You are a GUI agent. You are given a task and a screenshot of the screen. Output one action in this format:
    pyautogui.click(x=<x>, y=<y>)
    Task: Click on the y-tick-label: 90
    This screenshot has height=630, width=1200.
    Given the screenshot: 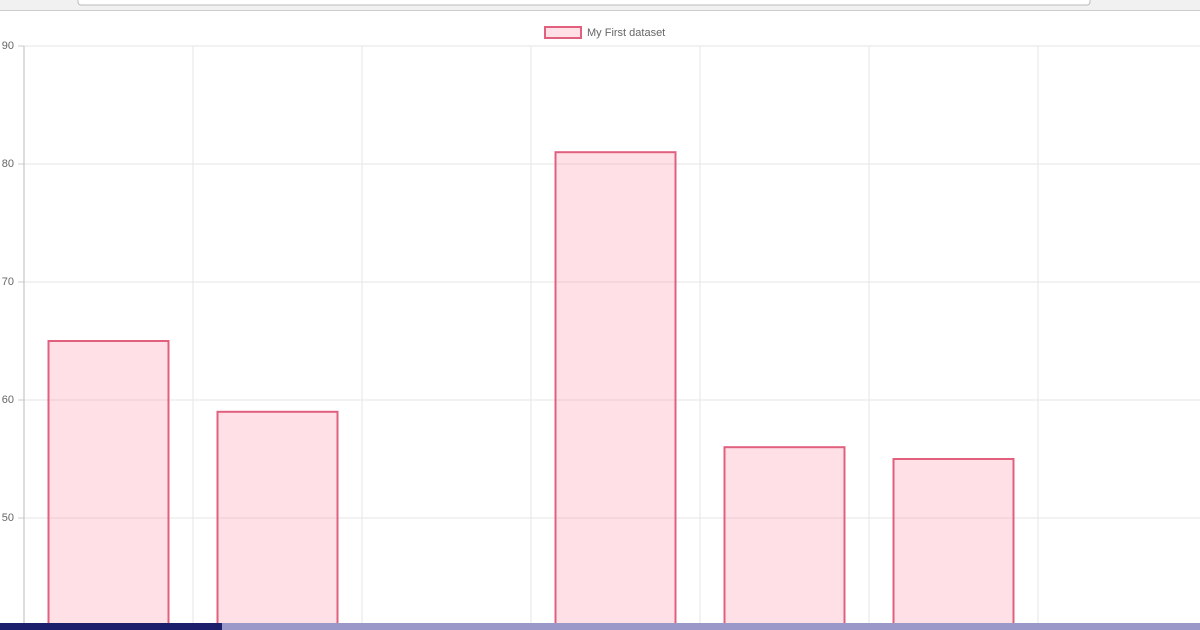 What is the action you would take?
    pyautogui.click(x=8, y=46)
    